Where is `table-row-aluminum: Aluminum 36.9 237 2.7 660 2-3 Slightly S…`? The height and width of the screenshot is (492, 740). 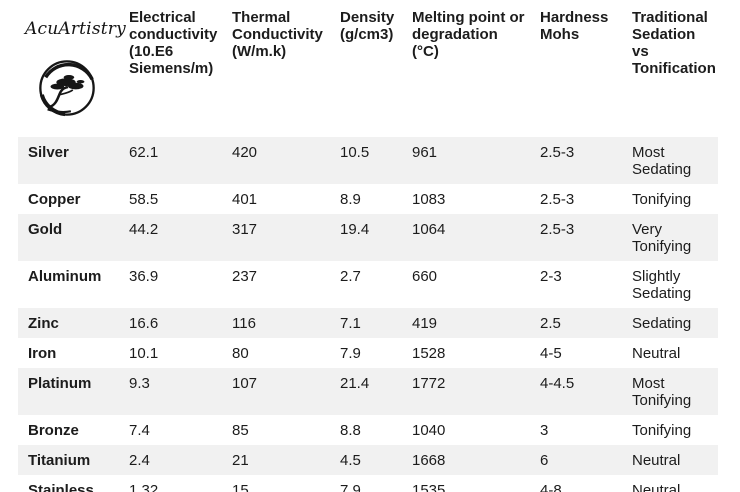 table-row-aluminum: Aluminum 36.9 237 2.7 660 2-3 Slightly S… is located at coordinates (368, 284).